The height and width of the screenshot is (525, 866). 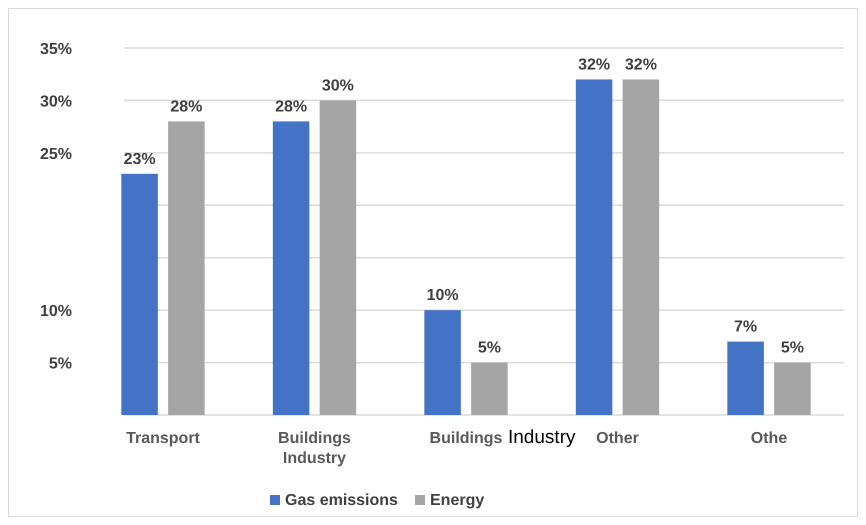 I want to click on x-tick-label: Buildings, so click(x=466, y=438).